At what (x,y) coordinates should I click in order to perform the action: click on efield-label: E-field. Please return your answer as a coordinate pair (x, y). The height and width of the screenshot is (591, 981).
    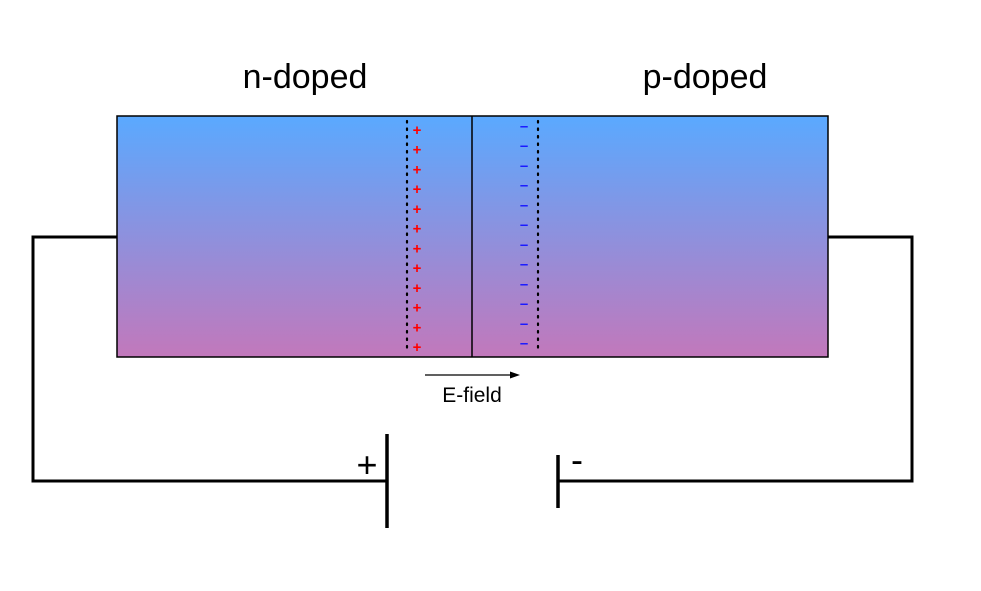
    Looking at the image, I should click on (472, 395).